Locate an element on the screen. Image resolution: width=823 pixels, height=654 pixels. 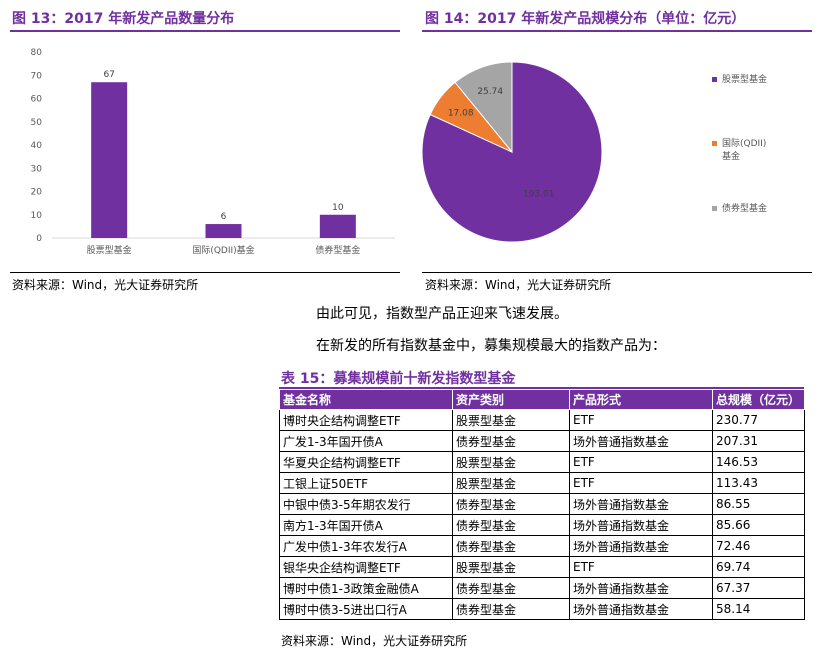
table-row: 华夏央企结构调整ETF 股票型基金 ETF 146.53 is located at coordinates (542, 462).